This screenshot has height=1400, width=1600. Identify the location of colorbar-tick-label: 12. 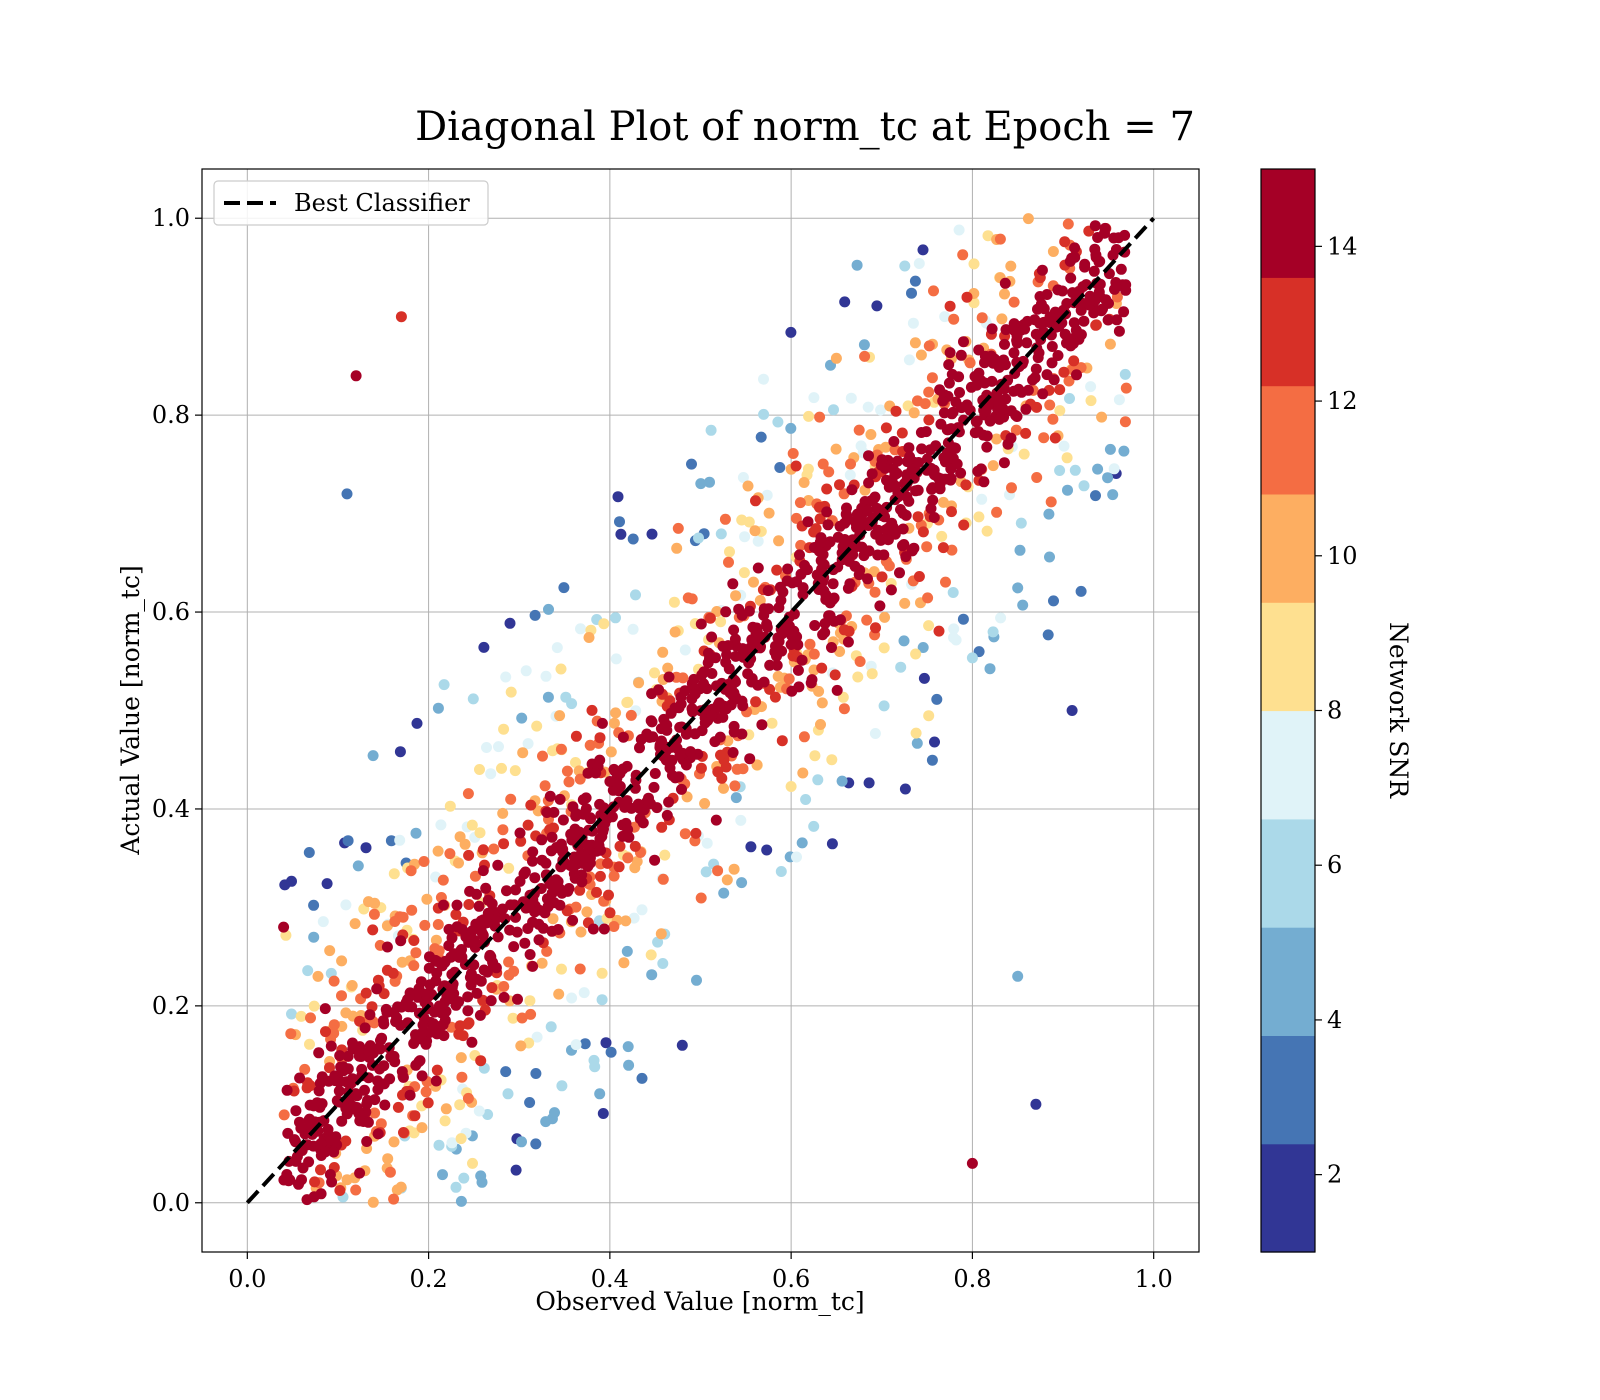
(1342, 401).